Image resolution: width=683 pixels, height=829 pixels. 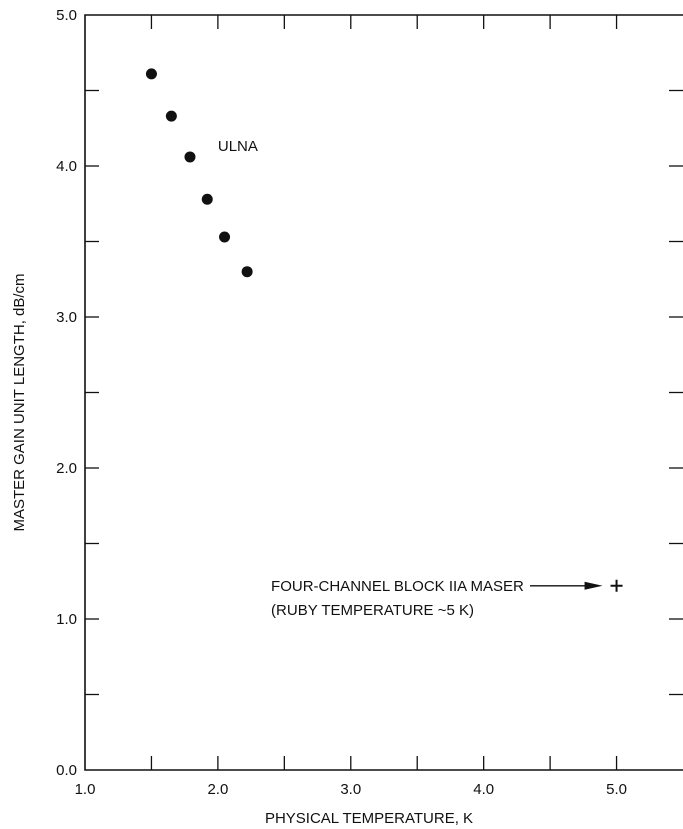 I want to click on y-tick-label: 3.0, so click(x=66, y=317).